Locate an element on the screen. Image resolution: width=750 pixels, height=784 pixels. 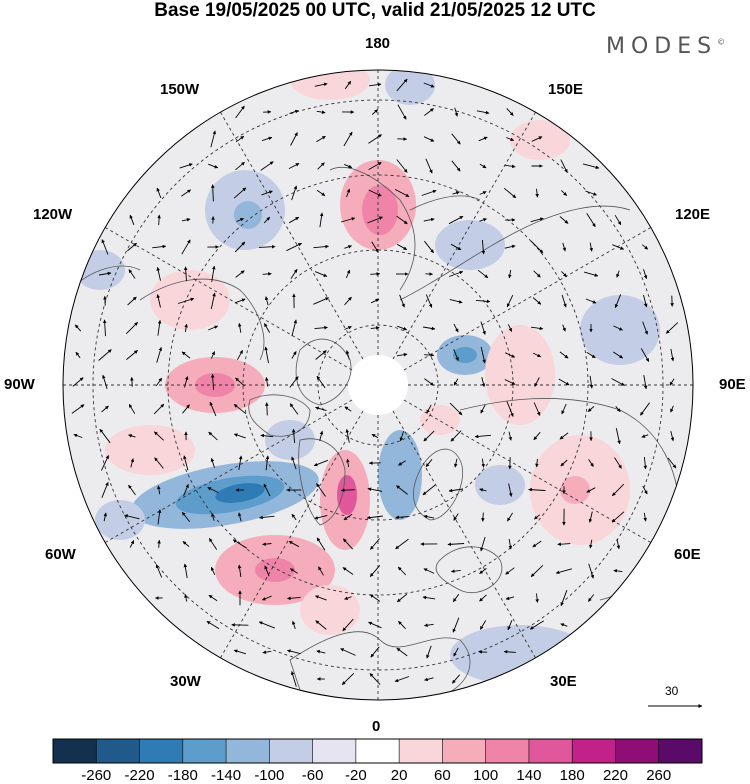
colorbar-tick-label: -260 is located at coordinates (96, 775).